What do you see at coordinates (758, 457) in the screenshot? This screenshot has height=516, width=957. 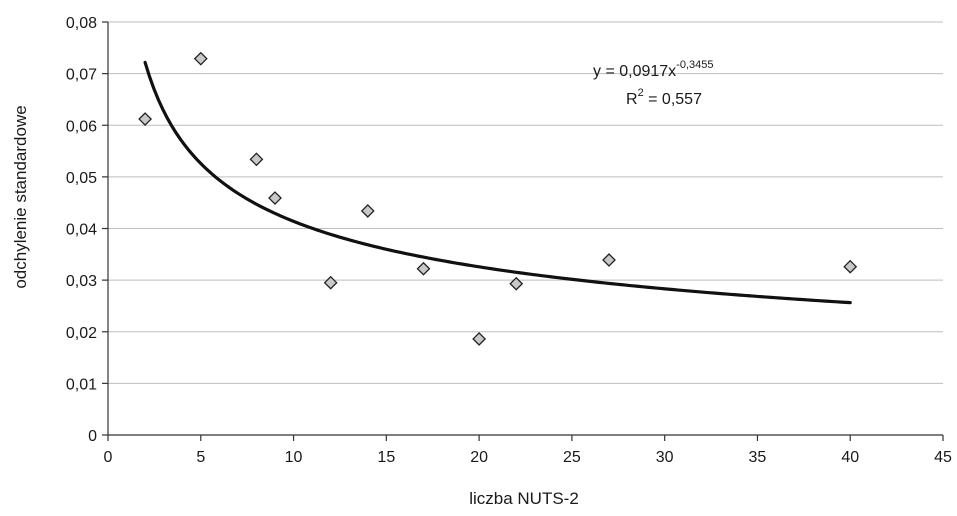 I see `x-tick-label: 35` at bounding box center [758, 457].